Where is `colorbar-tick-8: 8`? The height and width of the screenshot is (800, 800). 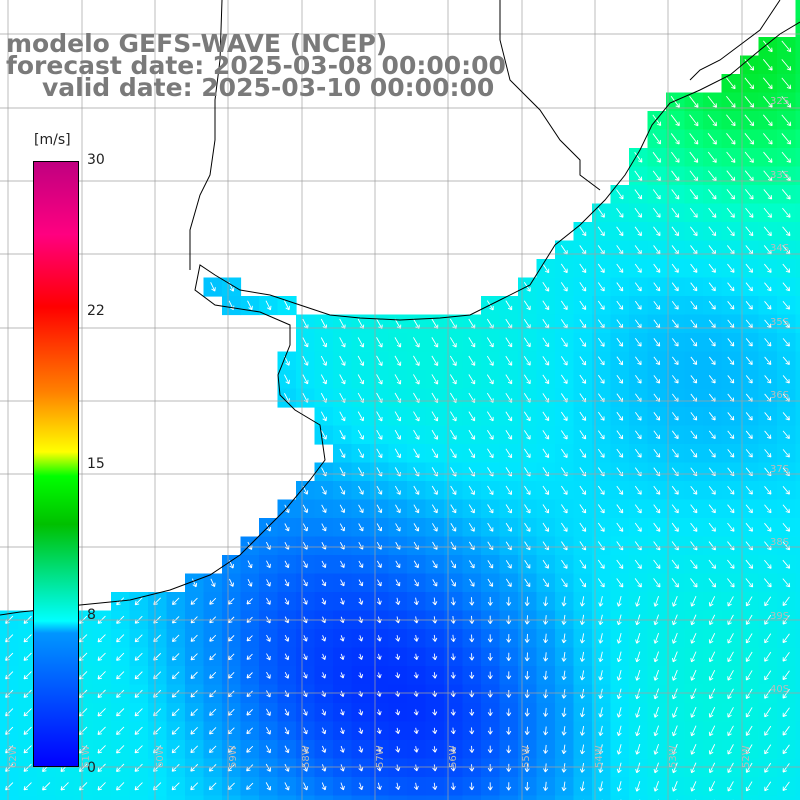
colorbar-tick-8: 8 is located at coordinates (91, 615).